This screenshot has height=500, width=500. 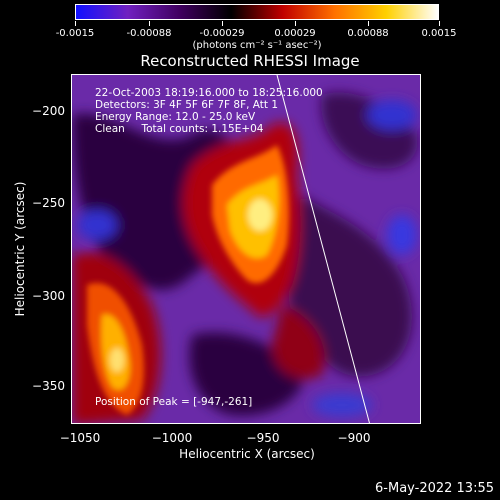 I want to click on info-clean-counts: Clean Total counts: 1.15E+04, so click(x=179, y=129).